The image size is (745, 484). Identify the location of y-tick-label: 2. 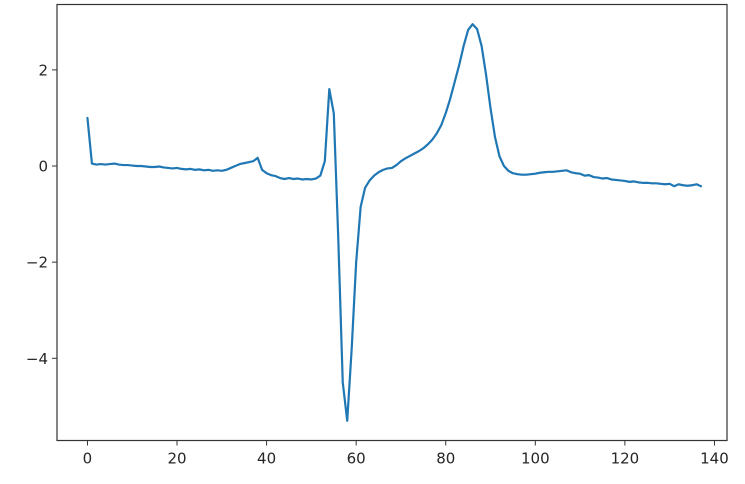
(43, 70).